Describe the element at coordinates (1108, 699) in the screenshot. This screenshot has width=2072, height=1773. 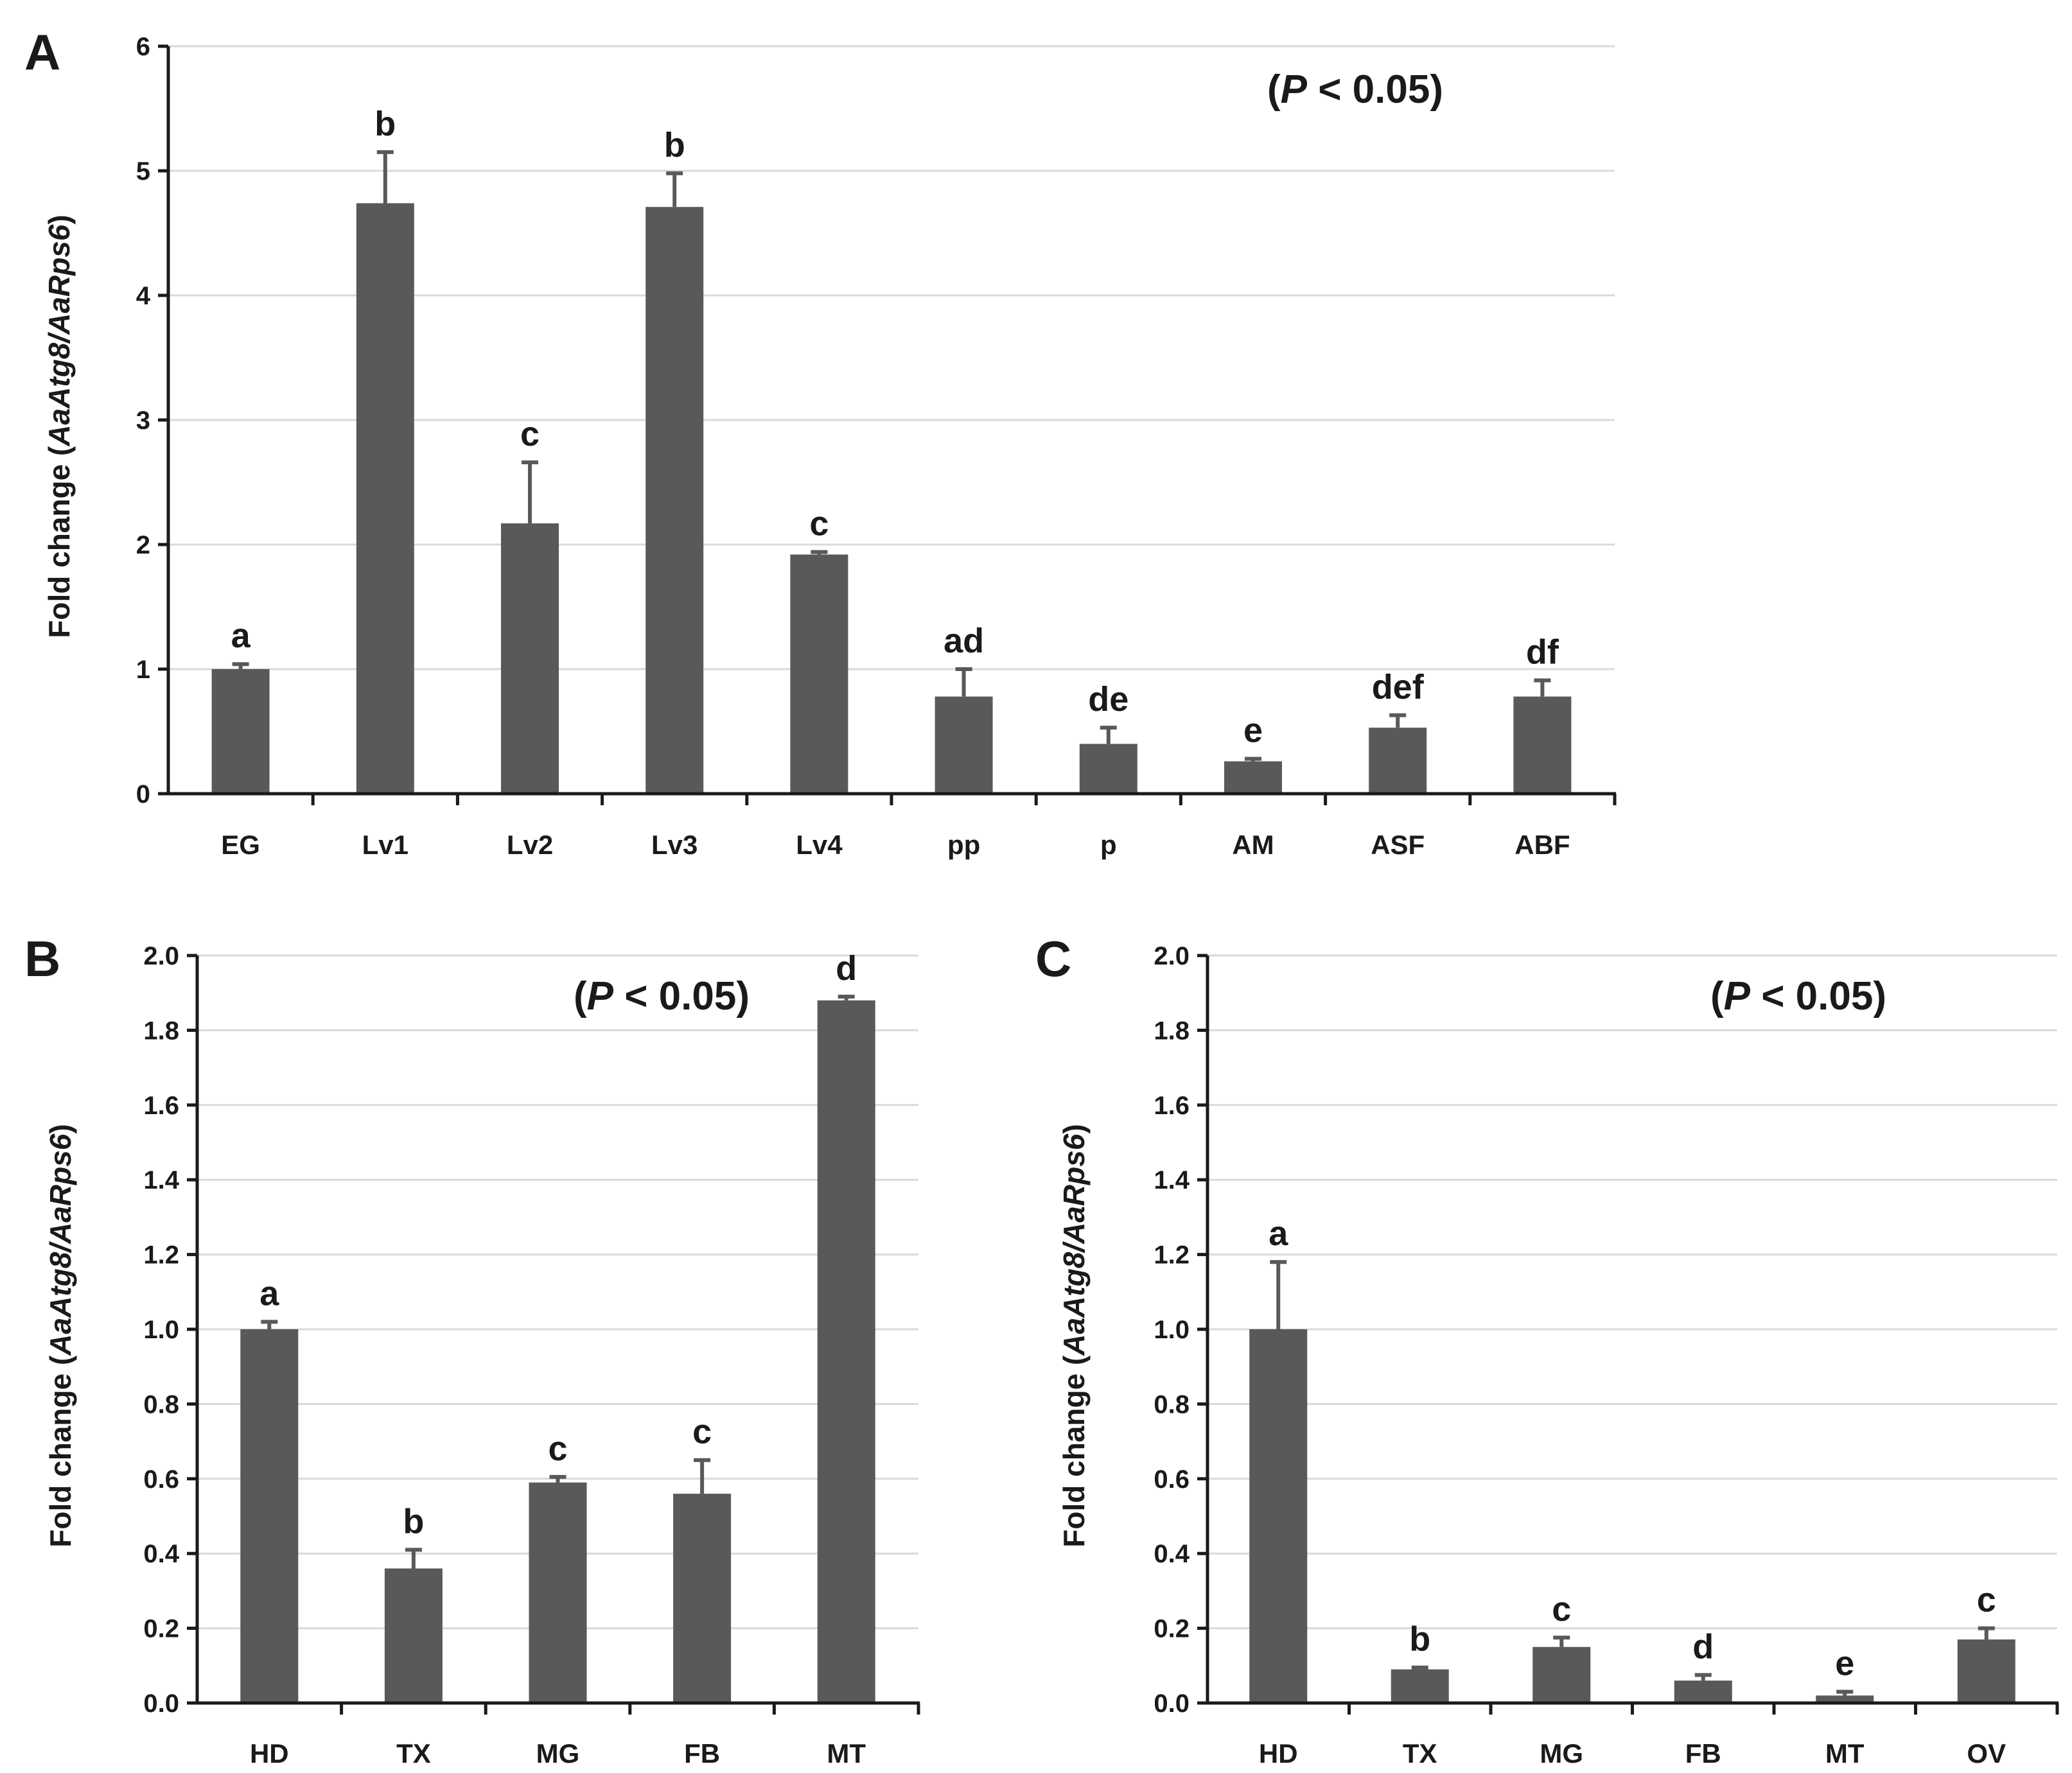
I see `significance-label: de` at that location.